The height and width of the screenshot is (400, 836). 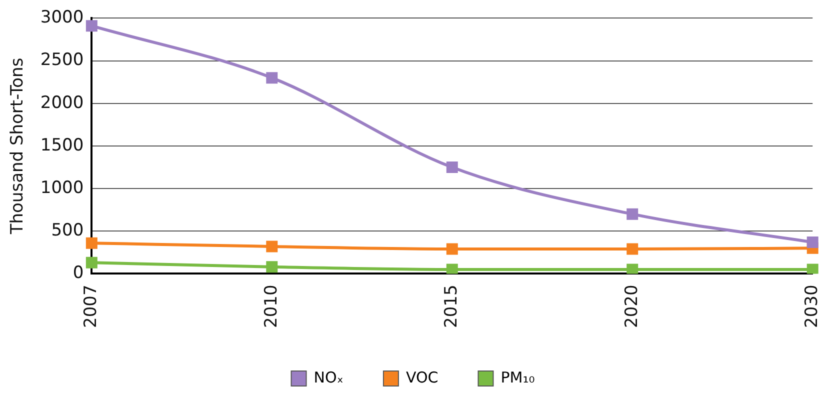 What do you see at coordinates (18, 147) in the screenshot?
I see `y-axis-title: Thousand Short-Tons` at bounding box center [18, 147].